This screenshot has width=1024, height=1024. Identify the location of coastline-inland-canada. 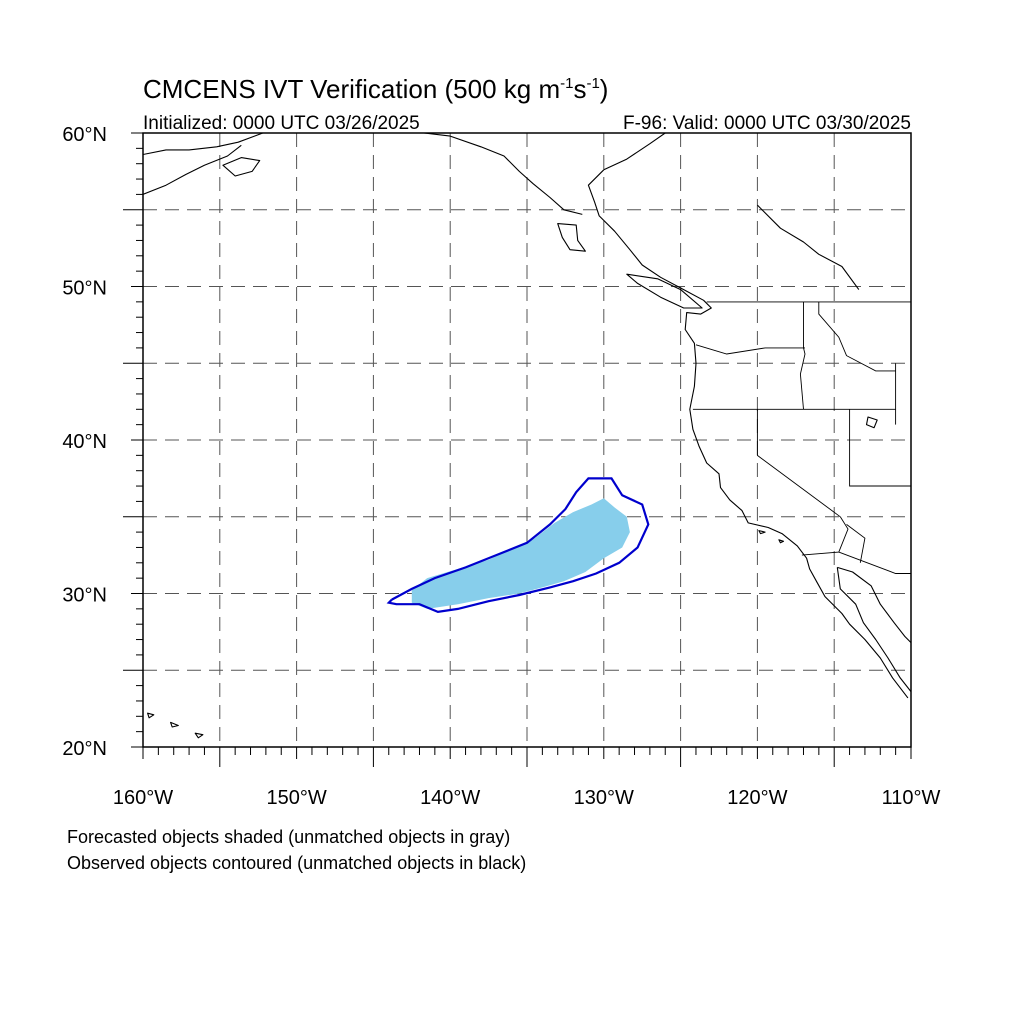
(808, 247).